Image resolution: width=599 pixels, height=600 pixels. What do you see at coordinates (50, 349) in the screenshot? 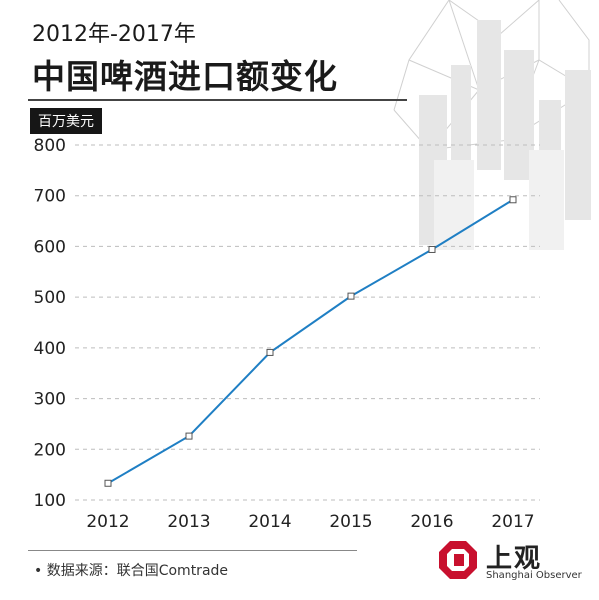
I see `y-tick-label: 400` at bounding box center [50, 349].